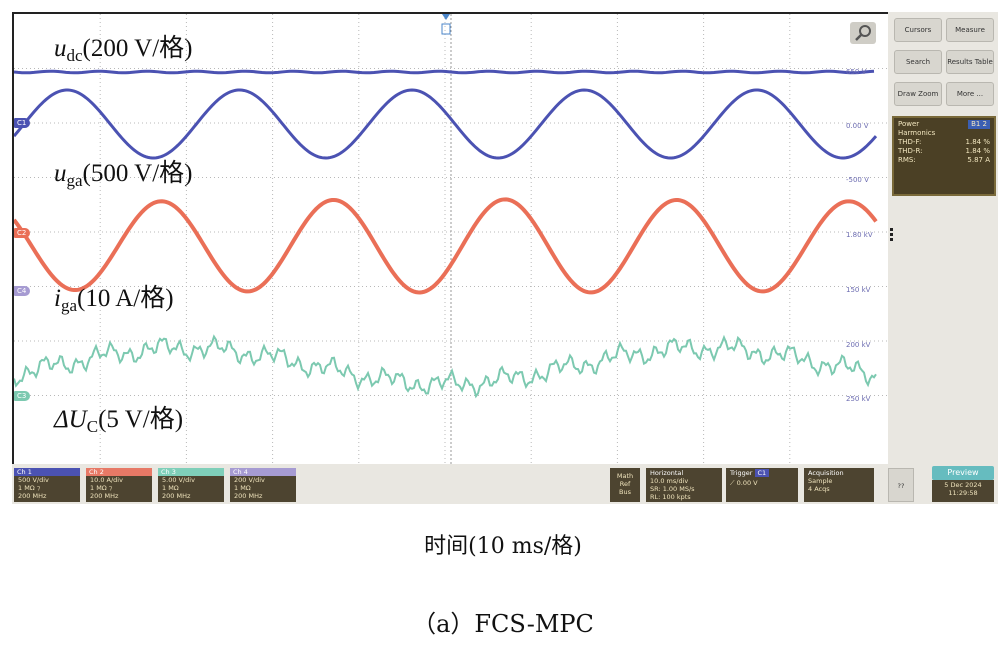  Describe the element at coordinates (178, 480) in the screenshot. I see `ch3-scale: 5.00 V/div` at that location.